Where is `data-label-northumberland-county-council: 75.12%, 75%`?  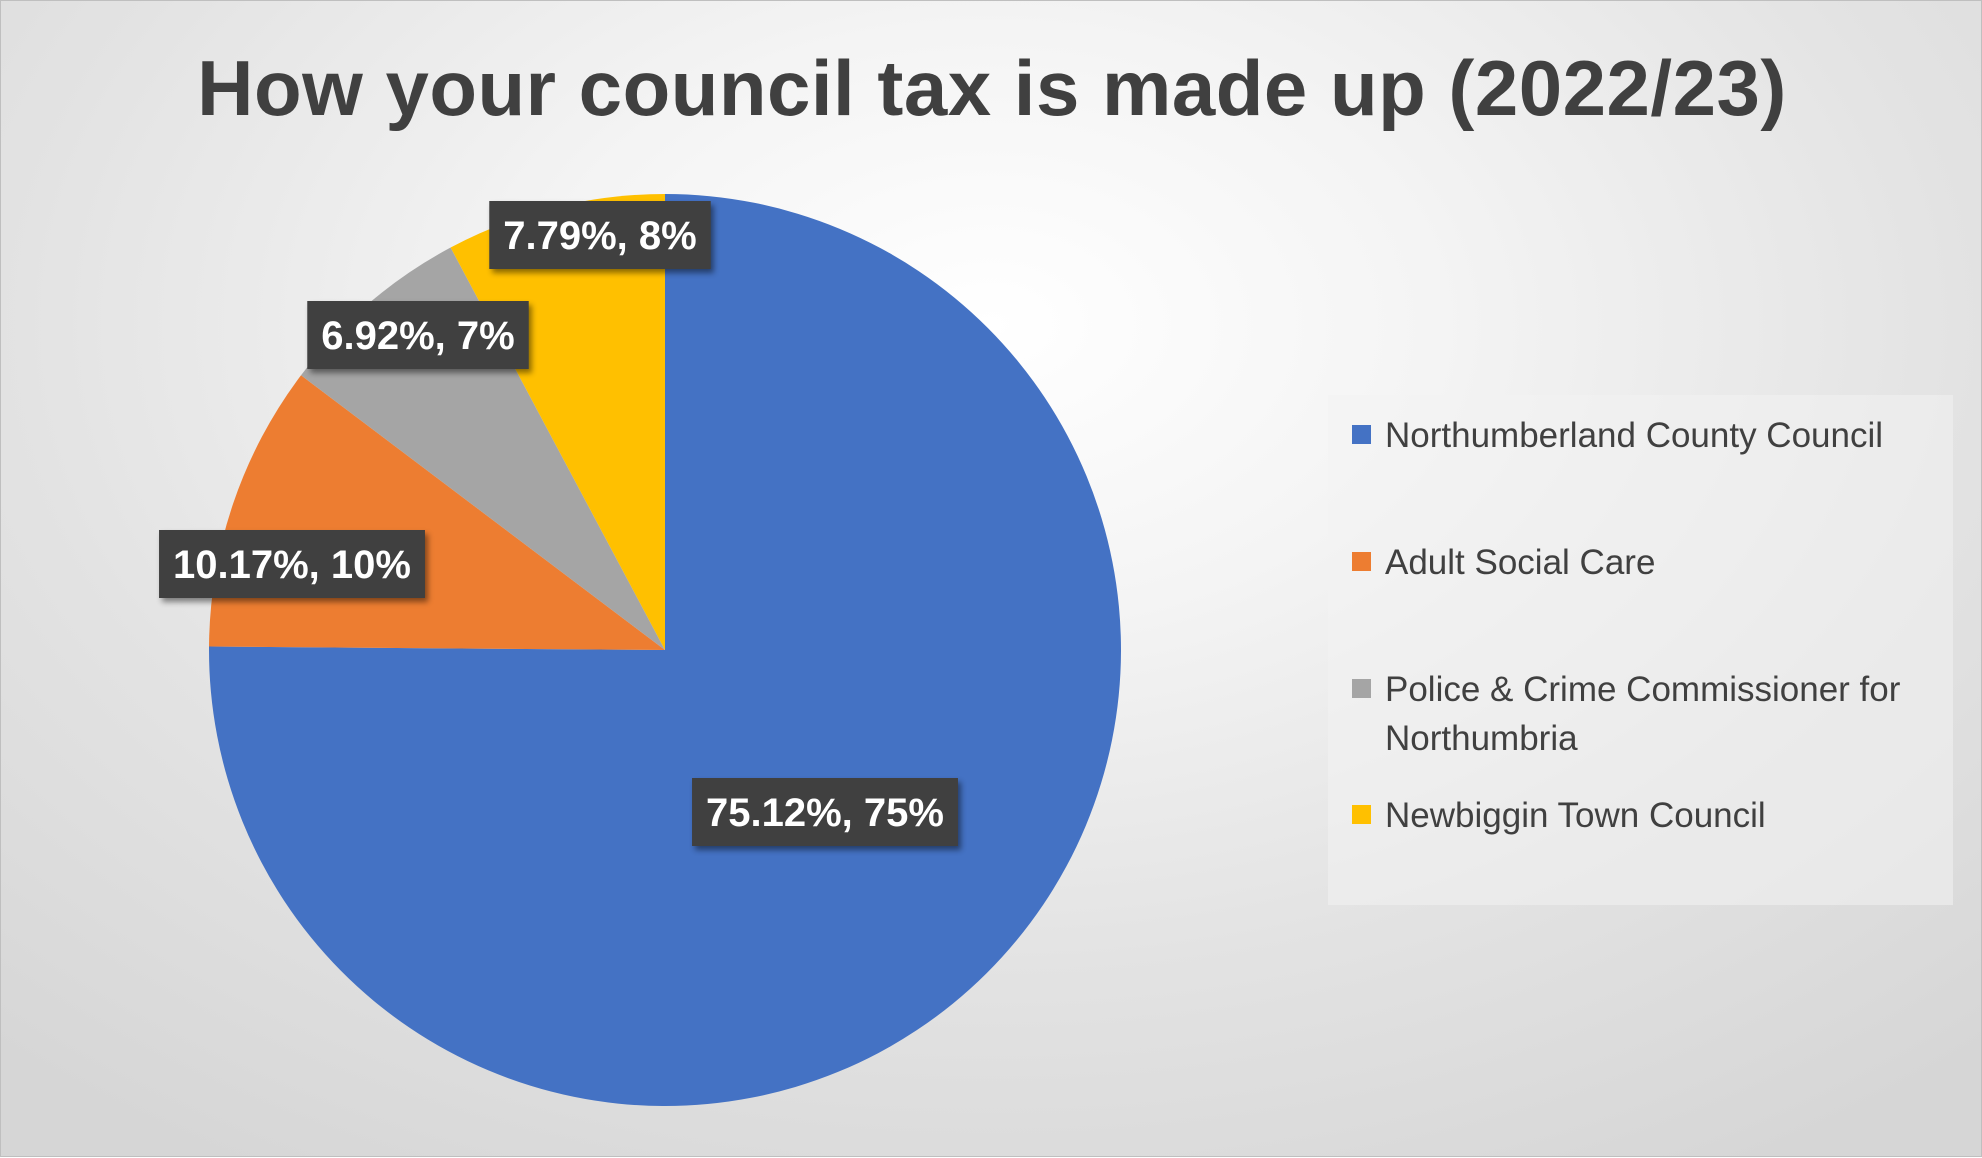 data-label-northumberland-county-council: 75.12%, 75% is located at coordinates (825, 812).